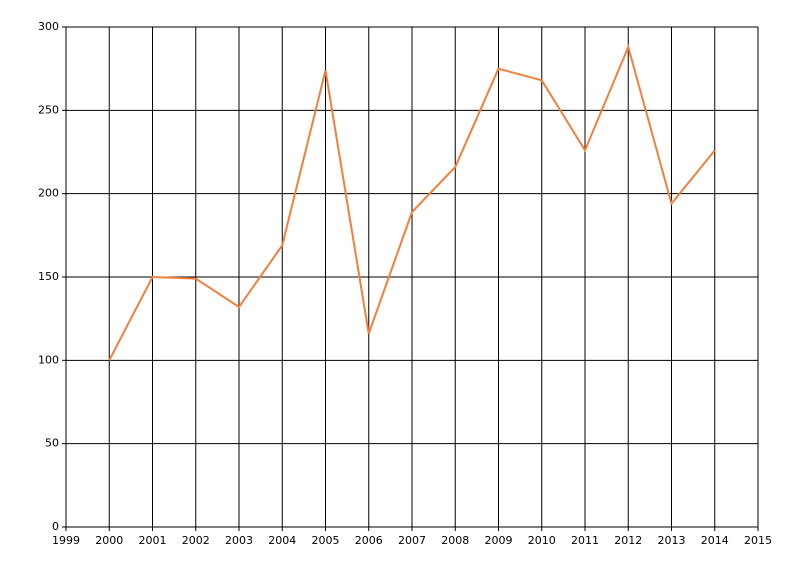  What do you see at coordinates (499, 540) in the screenshot?
I see `x-tick-label: 2009` at bounding box center [499, 540].